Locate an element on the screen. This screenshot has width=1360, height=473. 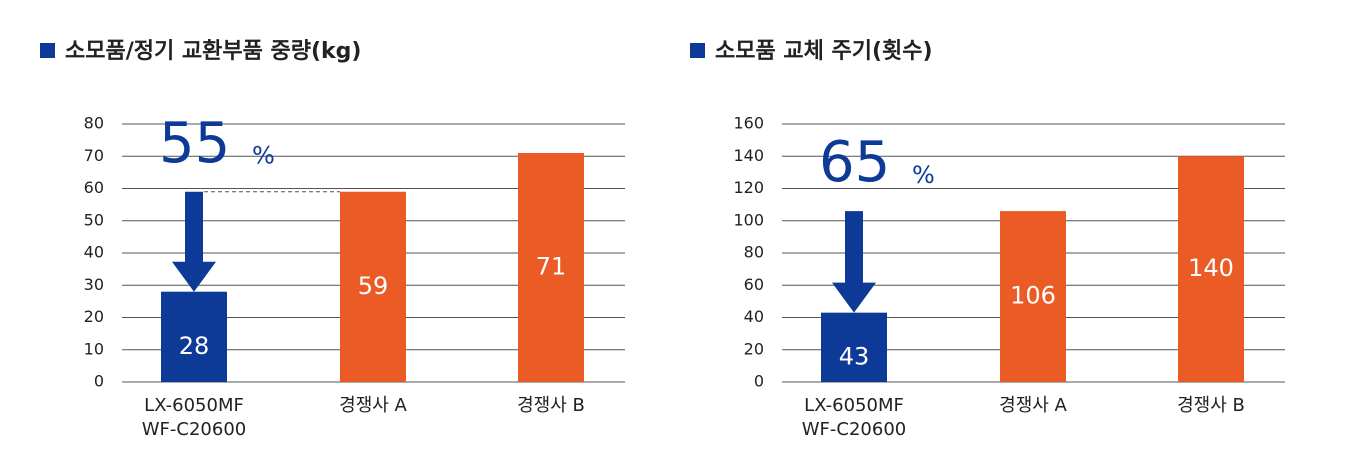
y-tick-label: 30 is located at coordinates (94, 284).